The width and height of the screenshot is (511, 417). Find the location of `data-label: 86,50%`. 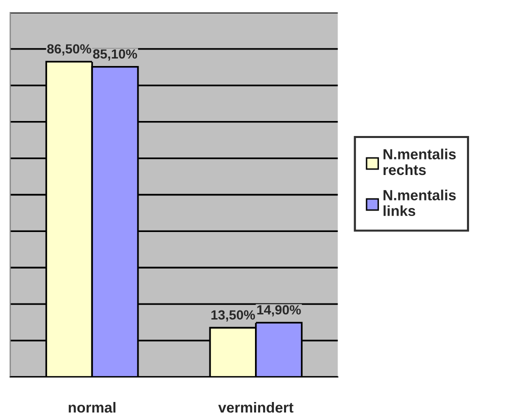

data-label: 86,50% is located at coordinates (69, 50).